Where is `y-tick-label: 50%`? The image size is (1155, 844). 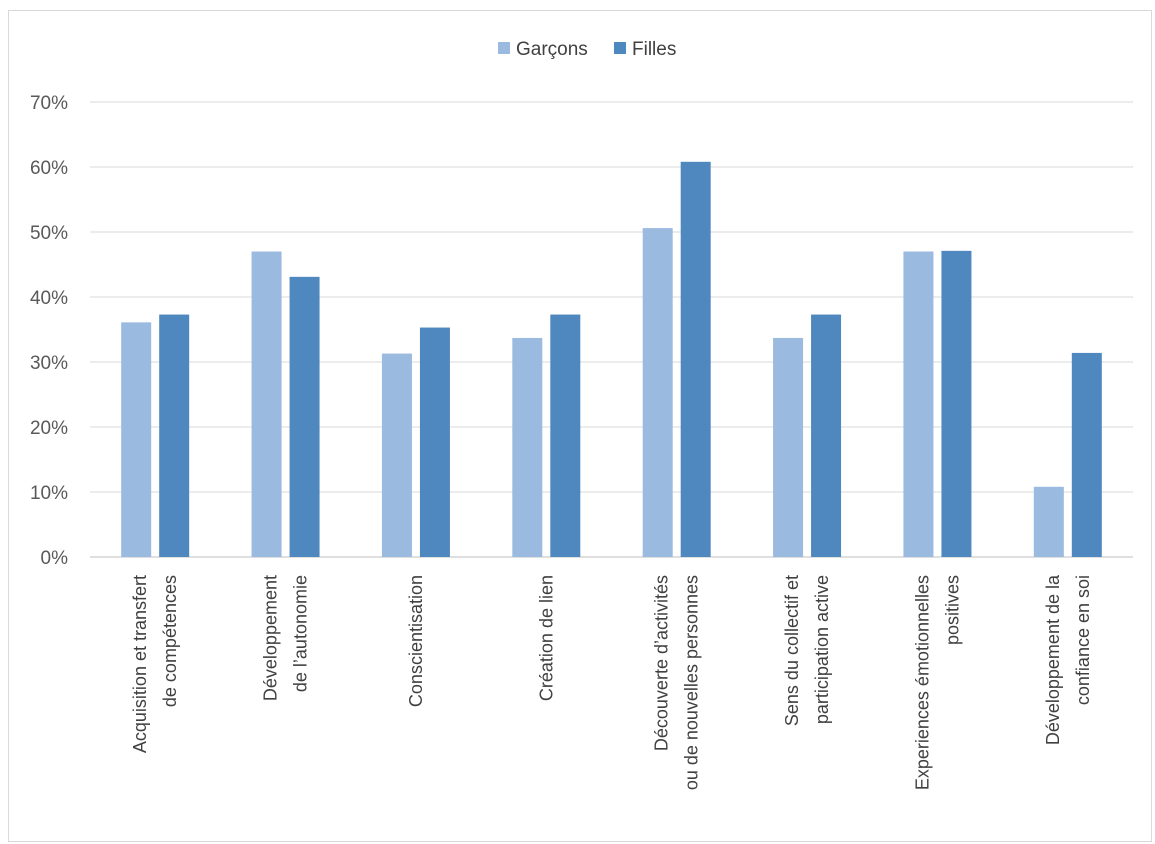
y-tick-label: 50% is located at coordinates (49, 233).